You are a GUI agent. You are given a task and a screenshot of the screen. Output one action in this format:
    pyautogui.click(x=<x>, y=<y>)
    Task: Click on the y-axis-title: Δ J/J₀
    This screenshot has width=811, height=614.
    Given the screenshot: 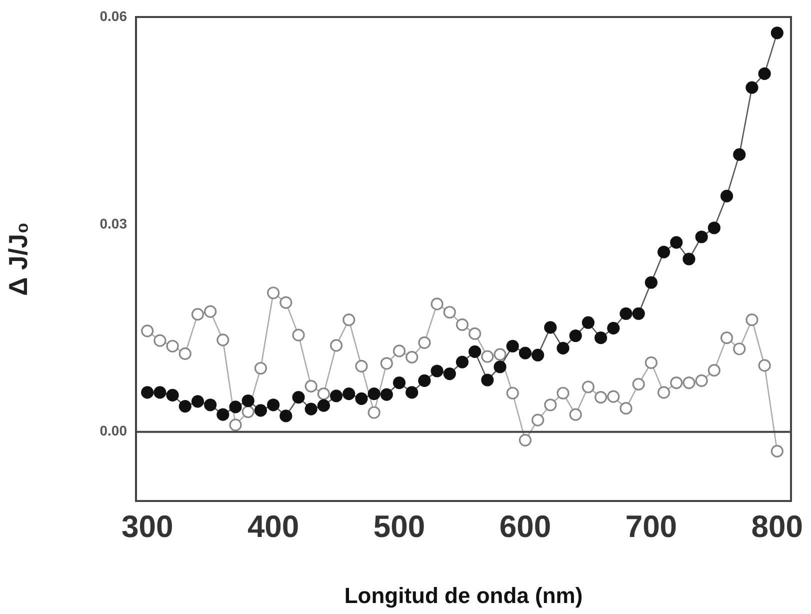 What is the action you would take?
    pyautogui.click(x=17, y=259)
    